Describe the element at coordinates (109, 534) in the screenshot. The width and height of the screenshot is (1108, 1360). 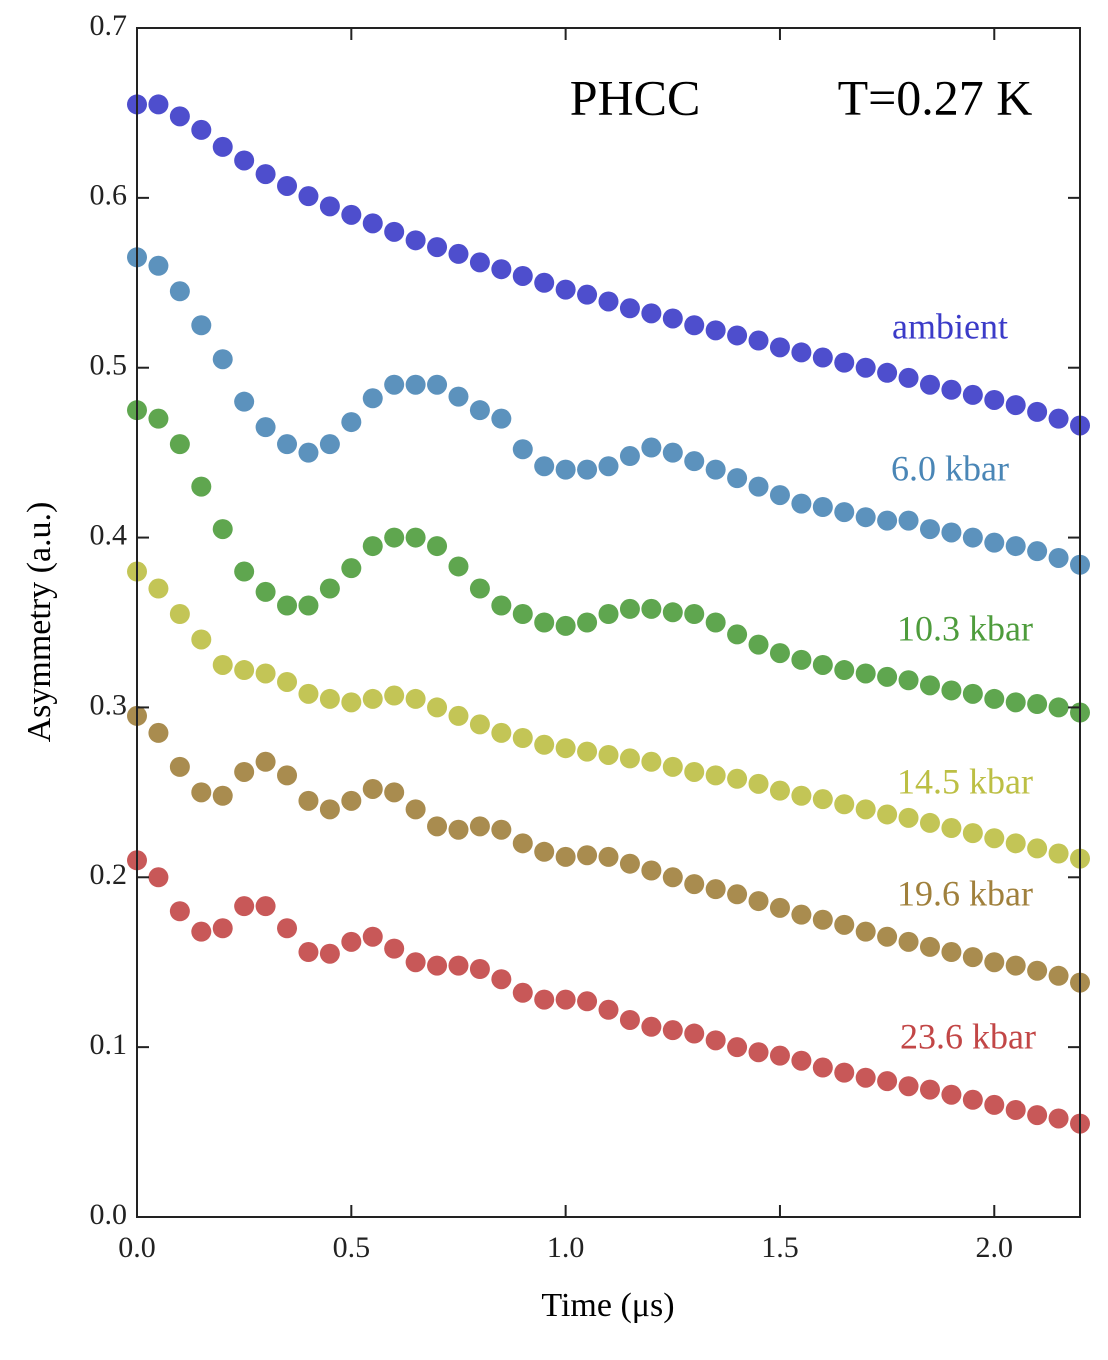
I see `y-tick-label: 0.4` at that location.